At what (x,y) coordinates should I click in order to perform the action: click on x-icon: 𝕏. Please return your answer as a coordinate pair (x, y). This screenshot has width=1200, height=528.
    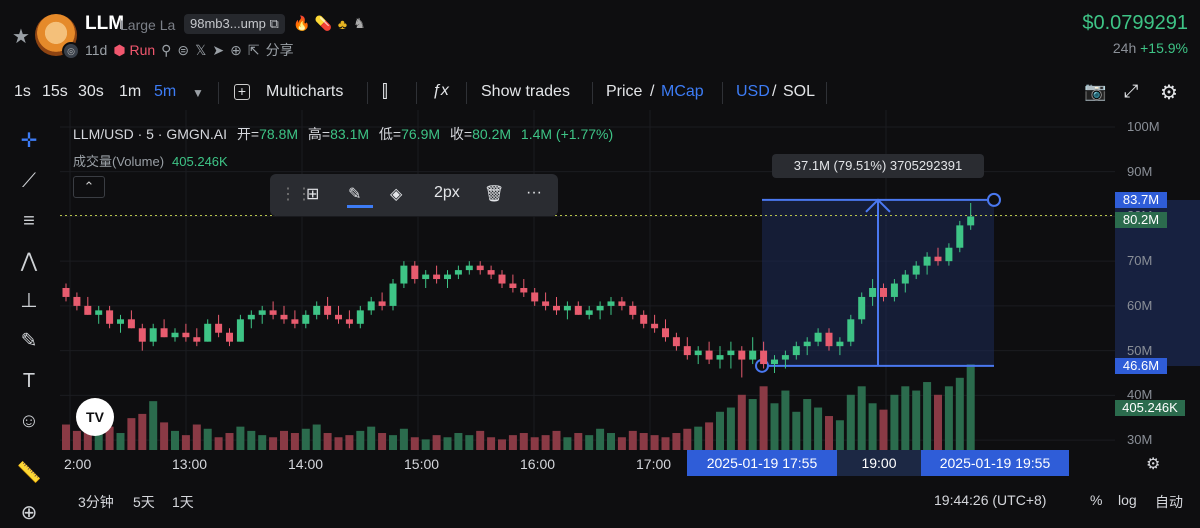
    Looking at the image, I should click on (201, 49).